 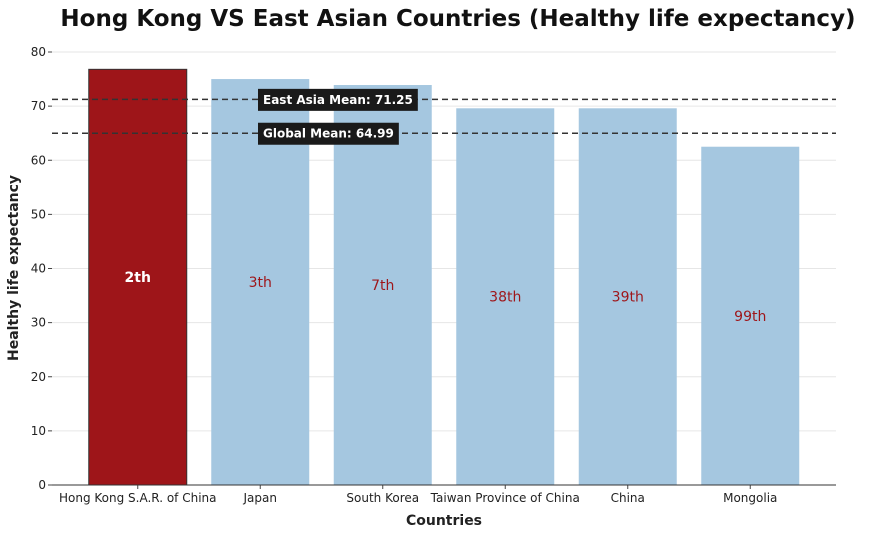 I want to click on x-tick-label: China, so click(x=628, y=498).